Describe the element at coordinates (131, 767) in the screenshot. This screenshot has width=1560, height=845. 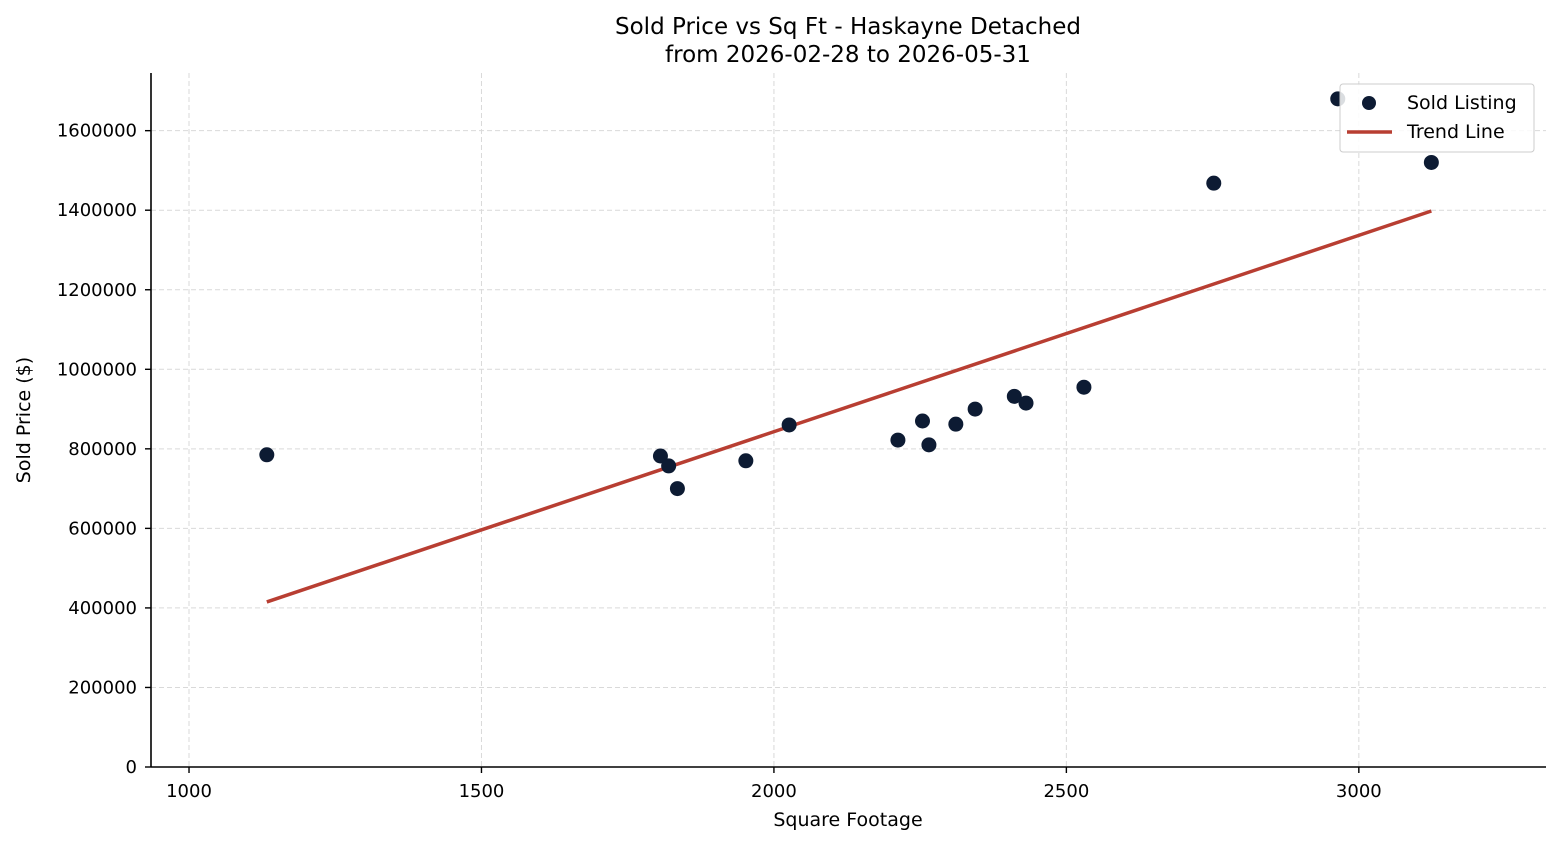
I see `y-tick-label: 0` at that location.